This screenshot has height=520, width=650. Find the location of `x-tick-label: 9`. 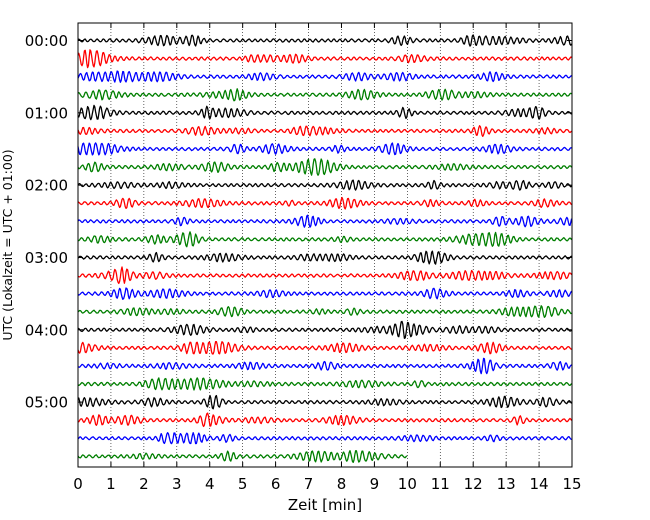

x-tick-label: 9 is located at coordinates (375, 484).